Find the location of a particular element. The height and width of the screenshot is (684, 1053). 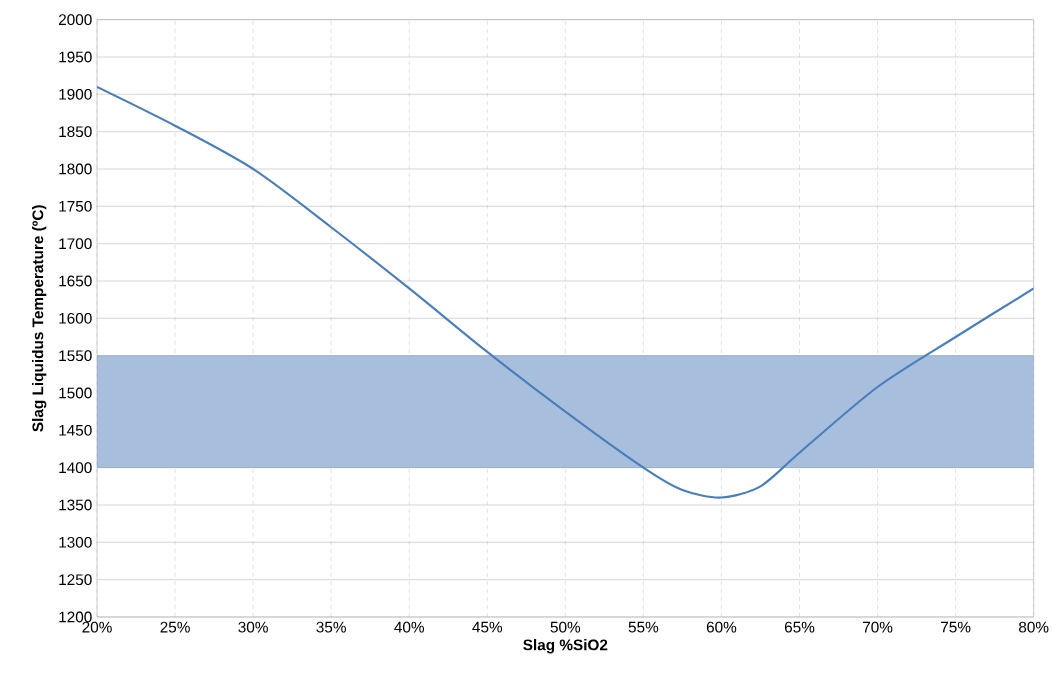

x-tick-label: 50% is located at coordinates (565, 627).